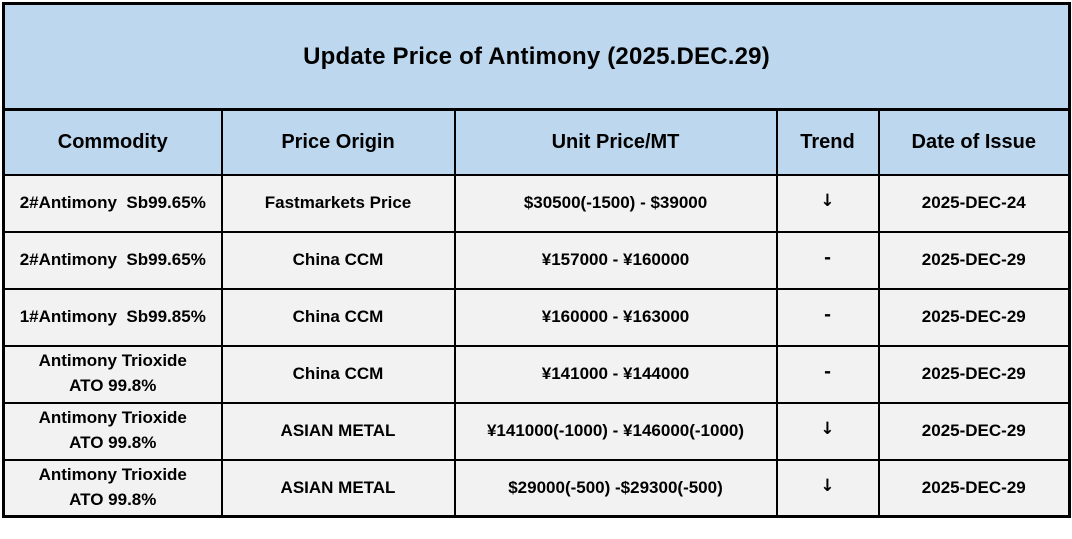 This screenshot has height=539, width=1072. What do you see at coordinates (112, 142) in the screenshot?
I see `column-header-commodity: Commodity` at bounding box center [112, 142].